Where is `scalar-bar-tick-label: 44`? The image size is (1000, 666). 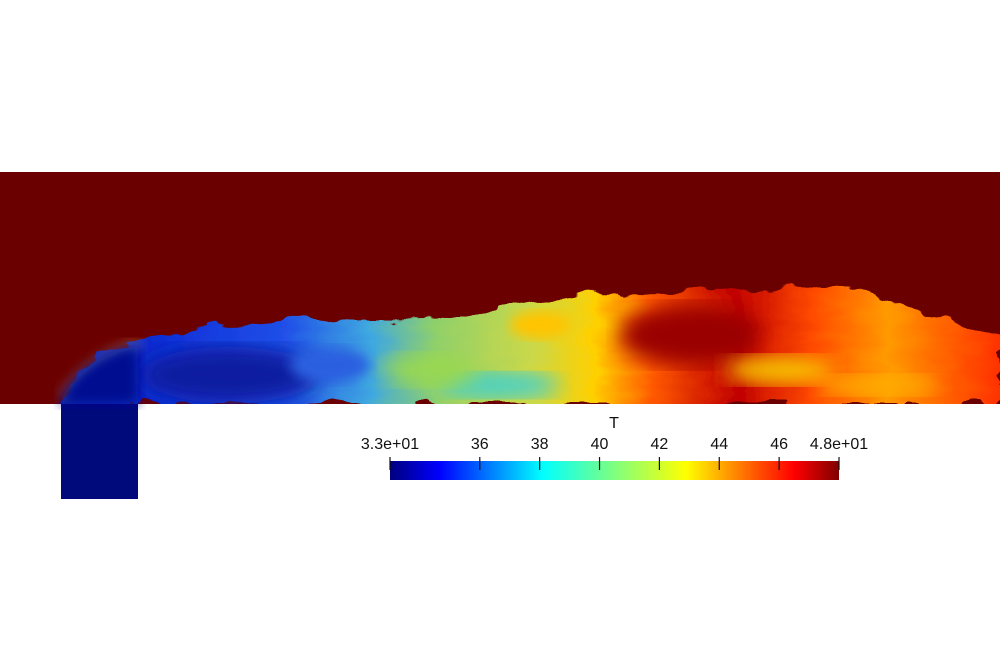 scalar-bar-tick-label: 44 is located at coordinates (719, 444).